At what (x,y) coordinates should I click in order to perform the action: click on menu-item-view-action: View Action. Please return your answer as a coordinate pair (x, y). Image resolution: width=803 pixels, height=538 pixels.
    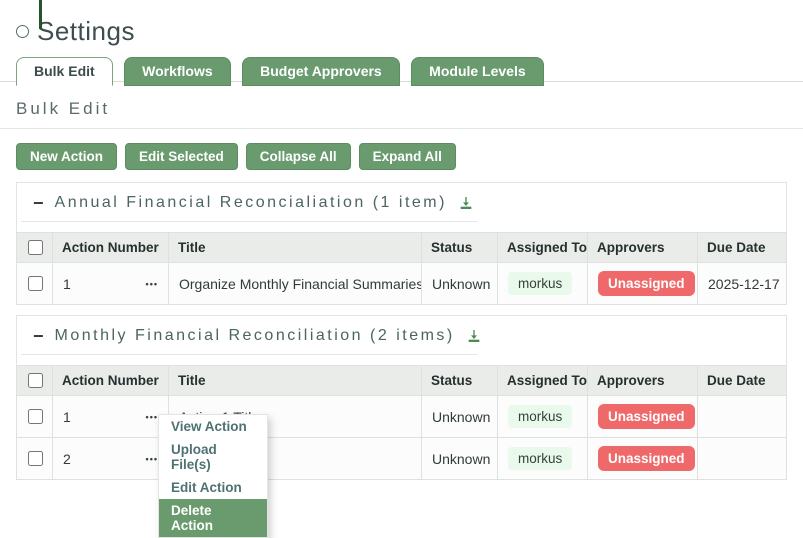
    Looking at the image, I should click on (209, 426).